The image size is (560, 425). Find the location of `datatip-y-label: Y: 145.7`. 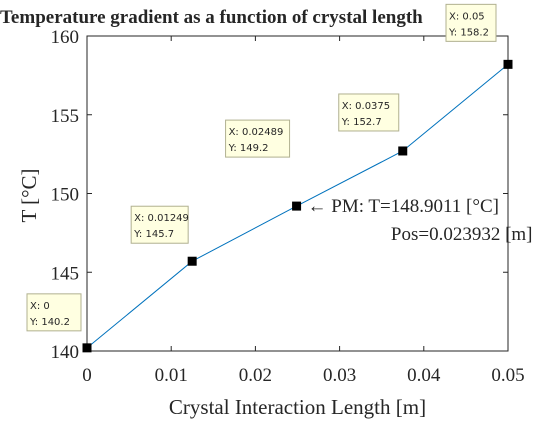

datatip-y-label: Y: 145.7 is located at coordinates (153, 234).